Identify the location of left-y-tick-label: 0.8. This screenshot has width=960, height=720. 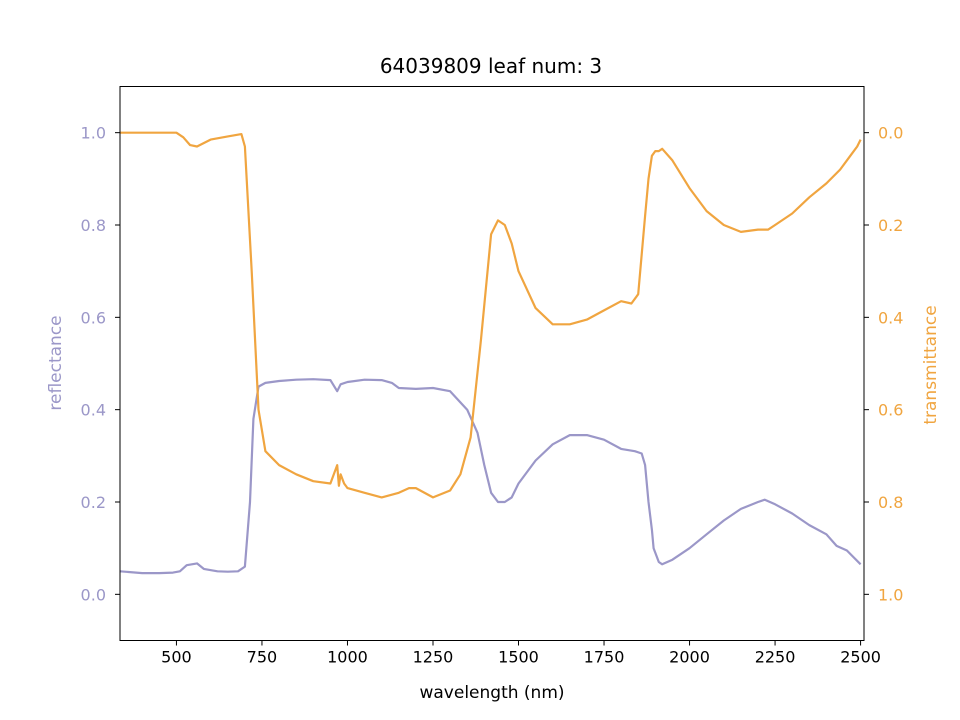
(93, 225).